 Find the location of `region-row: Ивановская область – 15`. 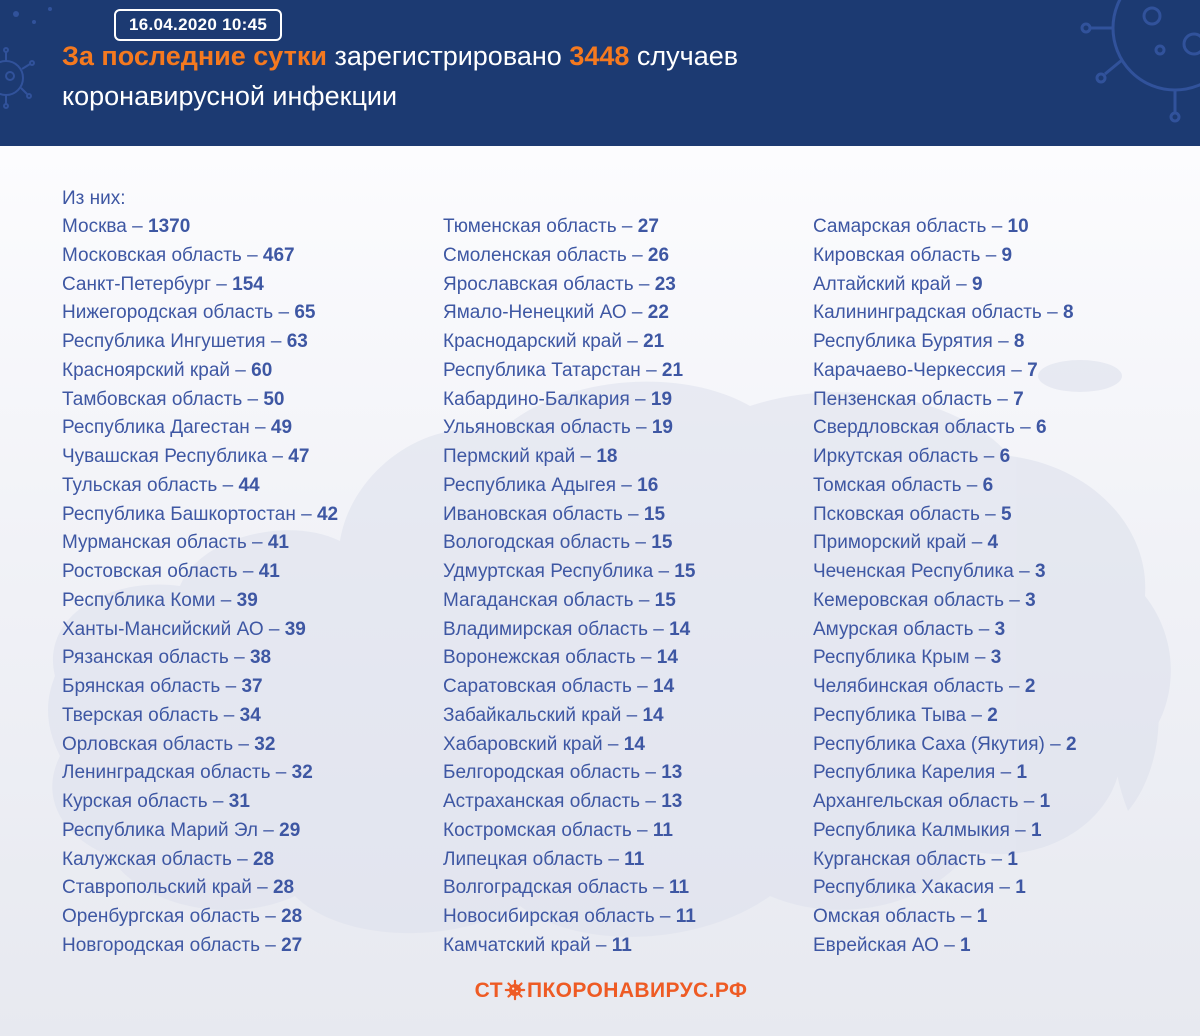

region-row: Ивановская область – 15 is located at coordinates (628, 515).